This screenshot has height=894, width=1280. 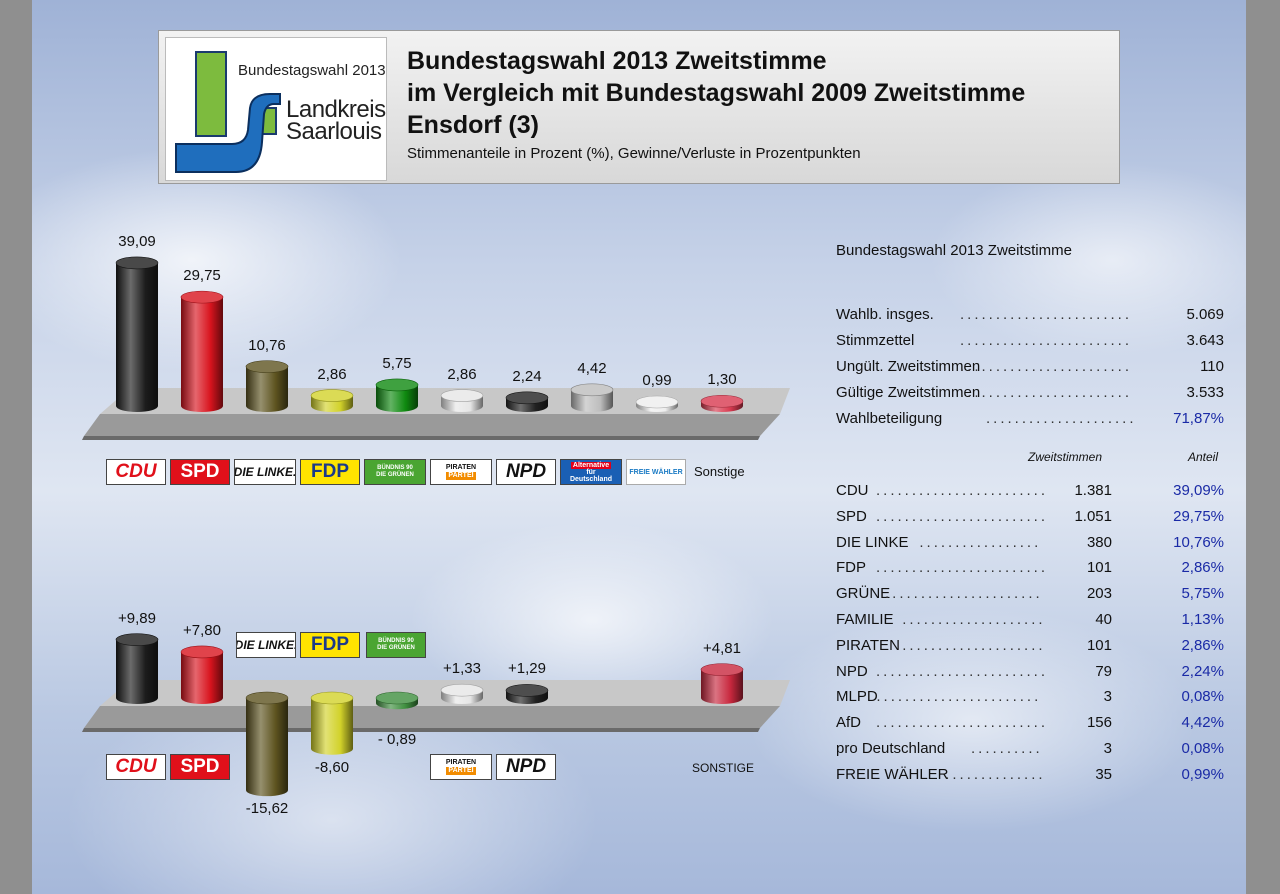 I want to click on stats-row-label: Wahlbeteiligung, so click(x=889, y=418).